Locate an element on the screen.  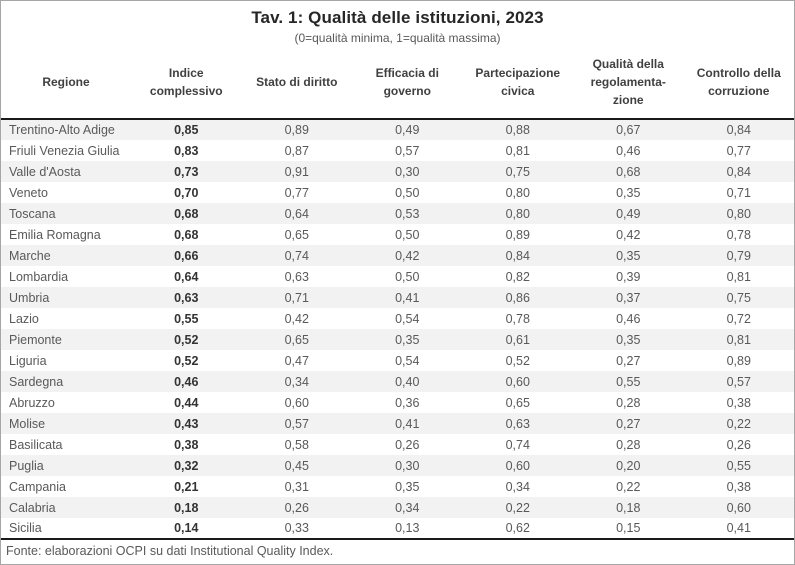
value-cell: 0,62 is located at coordinates (517, 529).